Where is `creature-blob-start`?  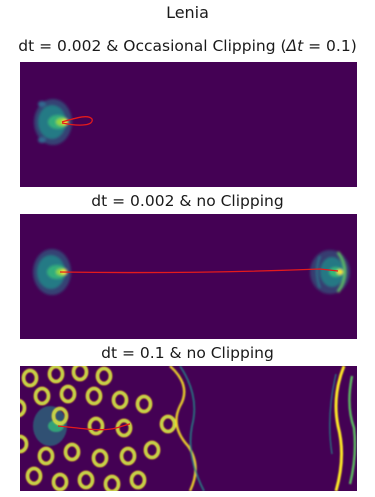 creature-blob-start is located at coordinates (52, 272).